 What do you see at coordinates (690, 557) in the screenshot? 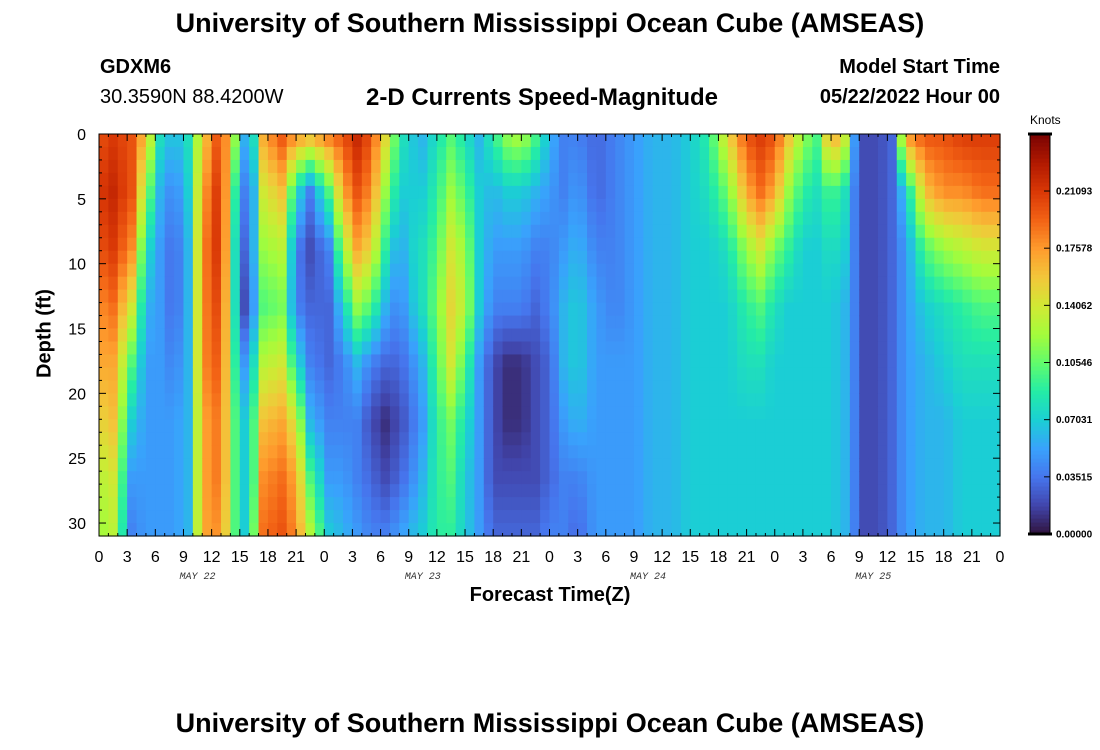
I see `x-tick-label: 15` at bounding box center [690, 557].